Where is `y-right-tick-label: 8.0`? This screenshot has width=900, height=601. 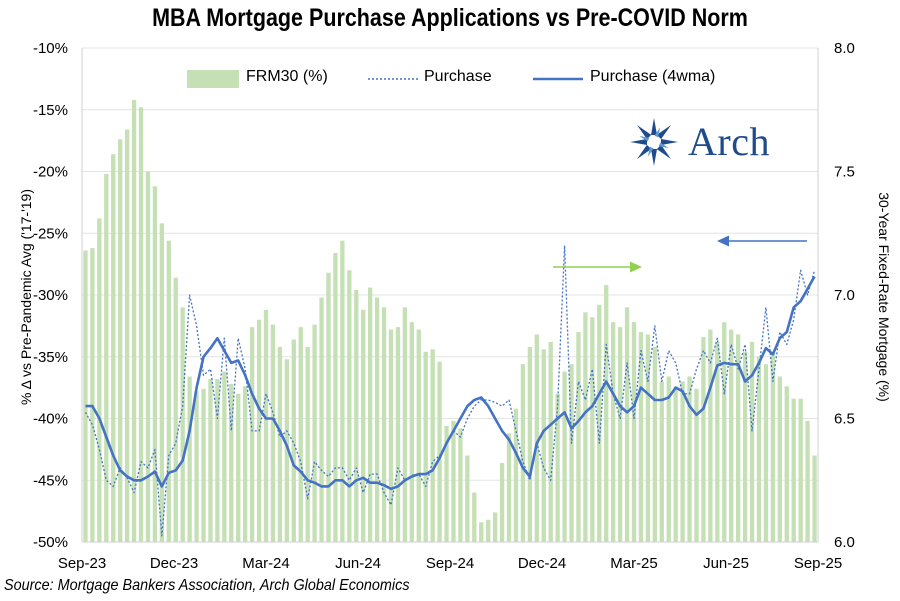
y-right-tick-label: 8.0 is located at coordinates (844, 48).